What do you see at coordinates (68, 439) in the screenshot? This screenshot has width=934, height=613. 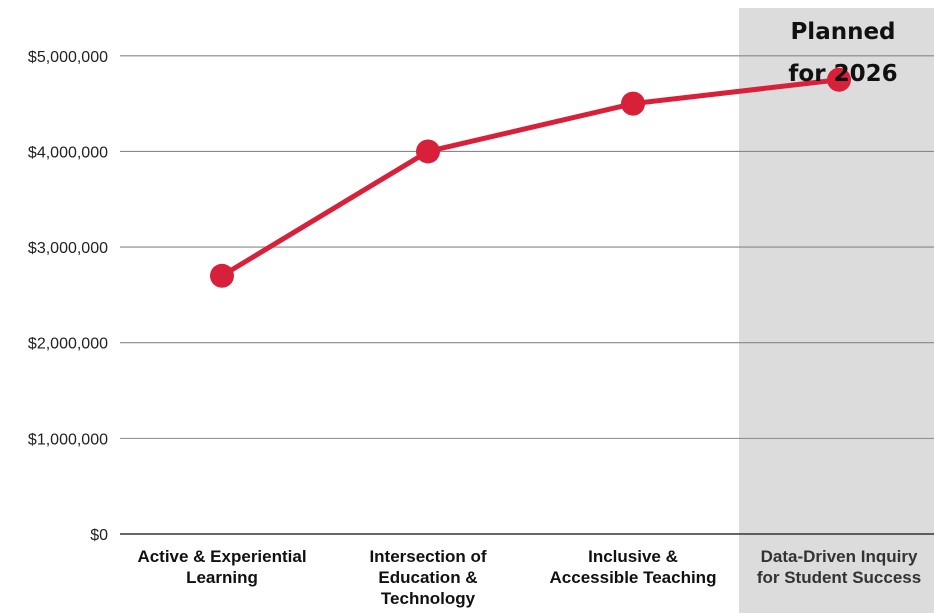 I see `y-tick-label: $1,000,000` at bounding box center [68, 439].